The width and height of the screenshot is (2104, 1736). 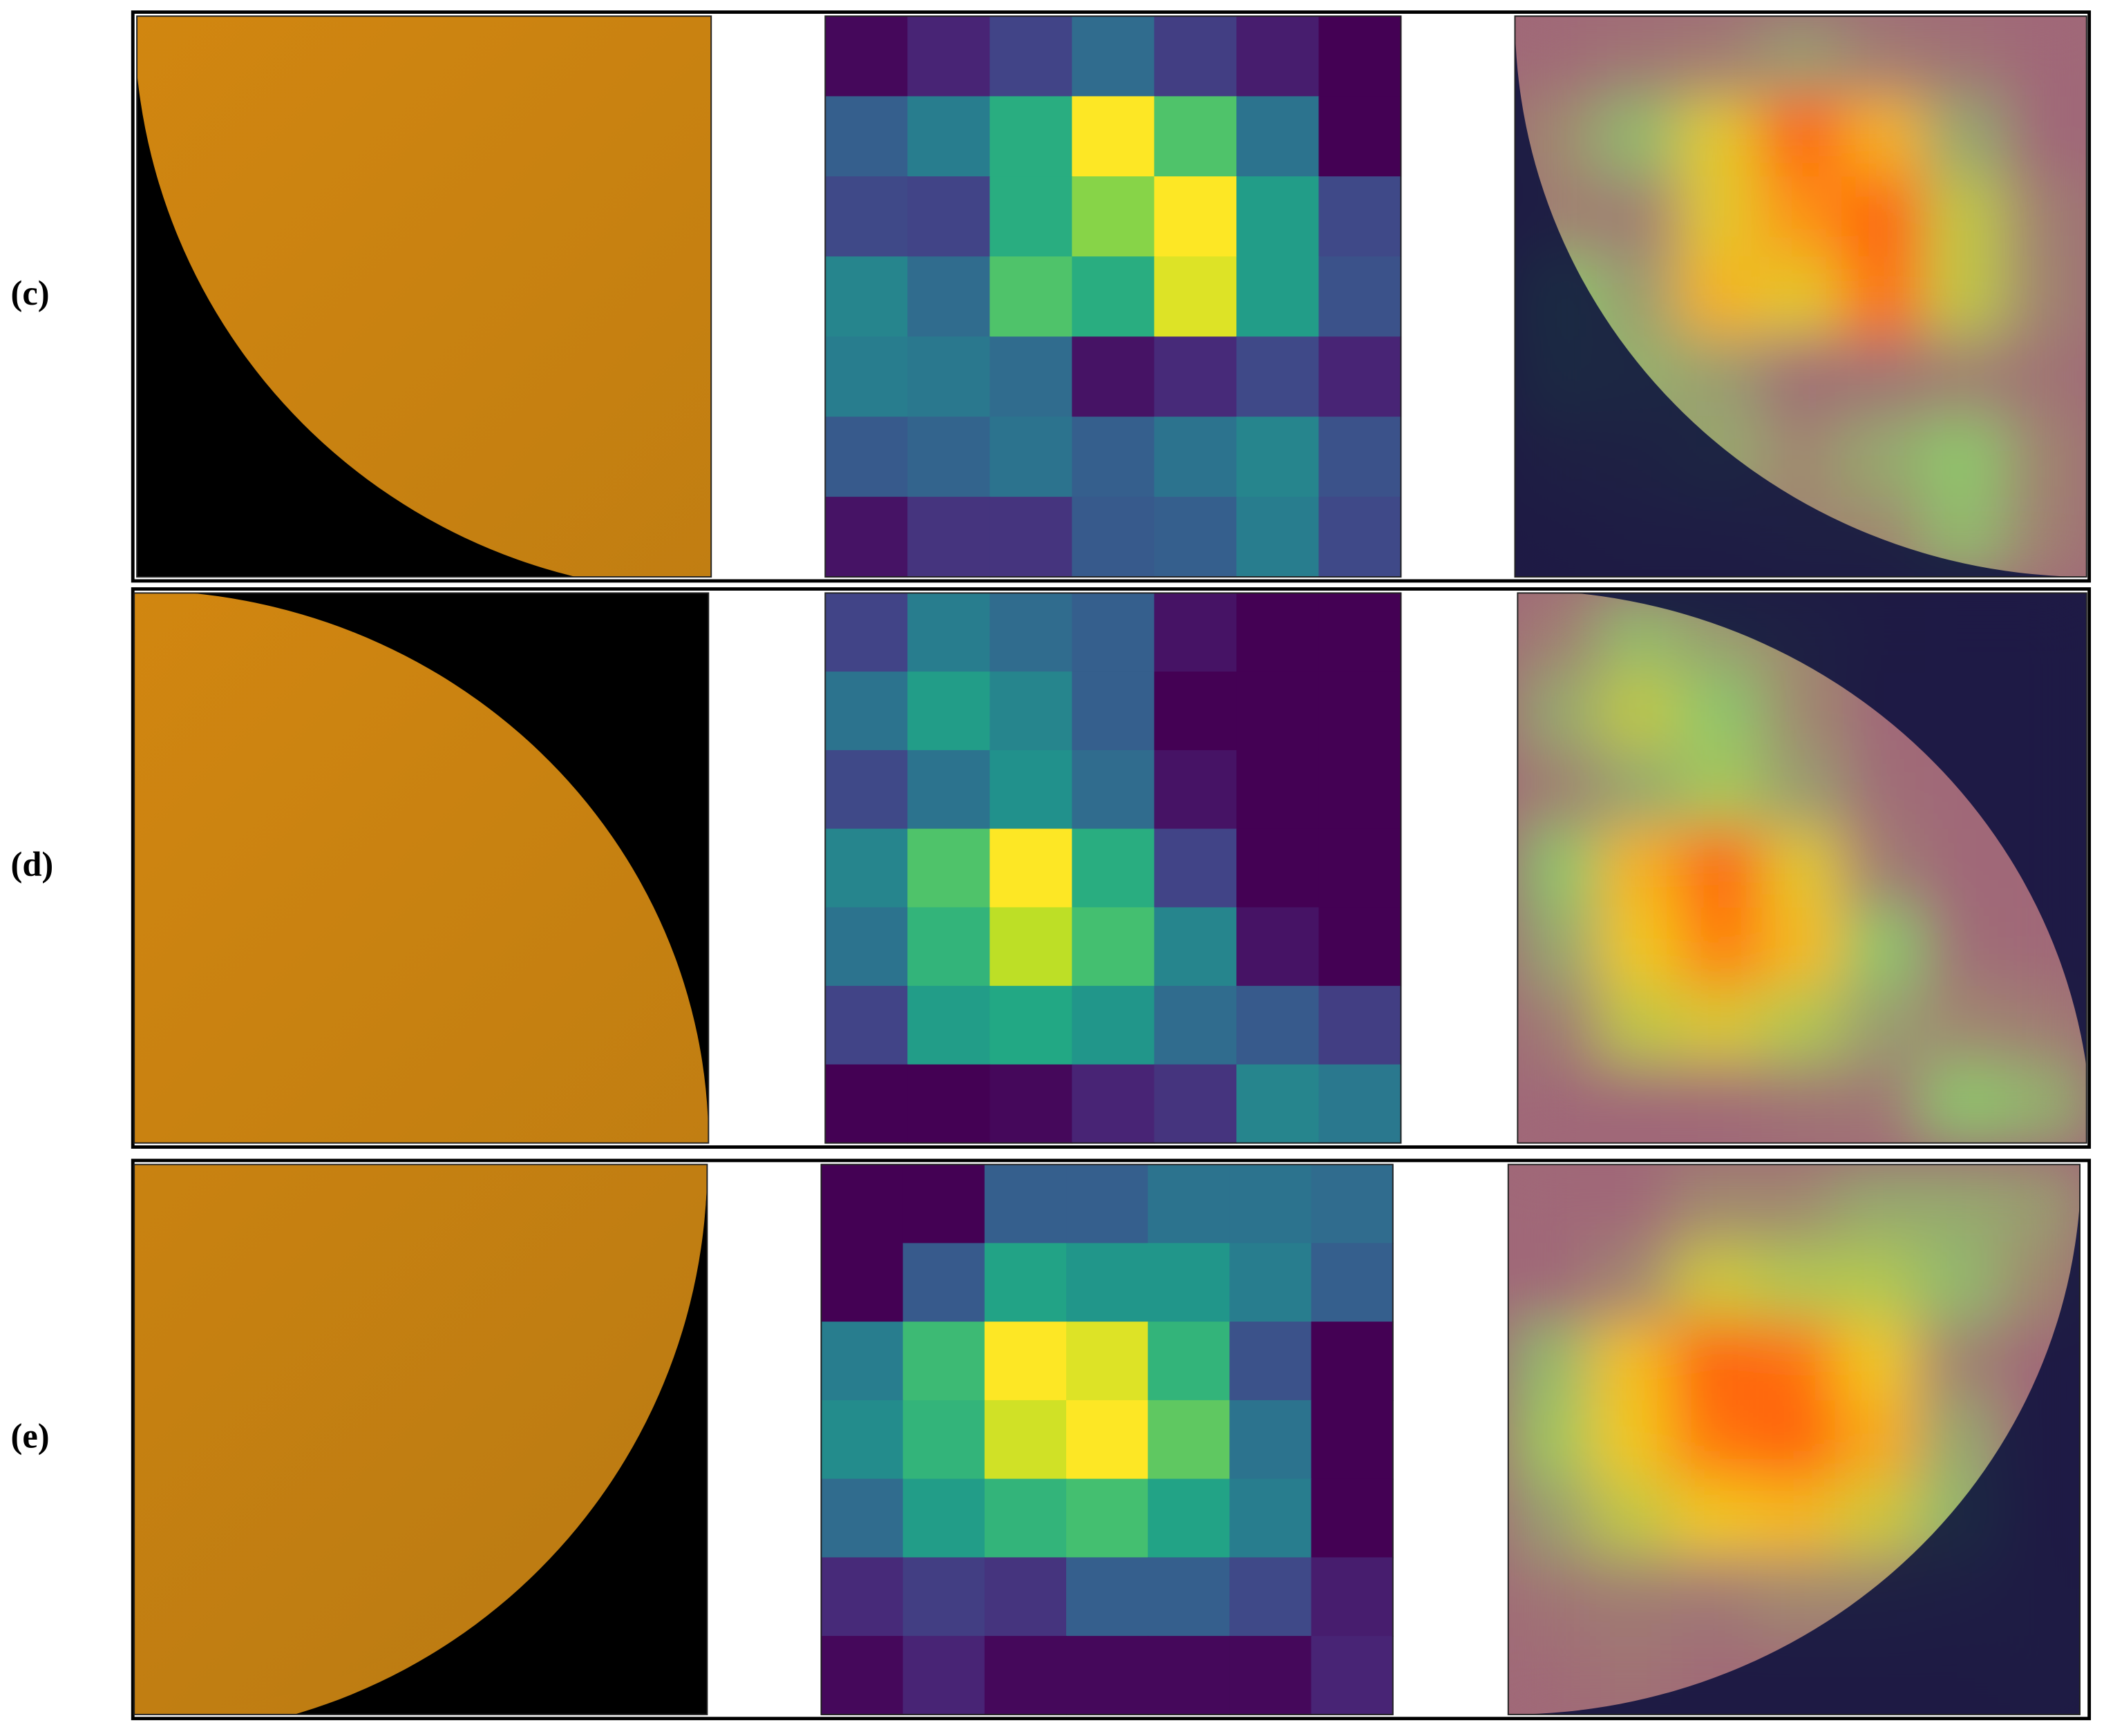 I want to click on overlay-dark, so click(x=1801, y=297).